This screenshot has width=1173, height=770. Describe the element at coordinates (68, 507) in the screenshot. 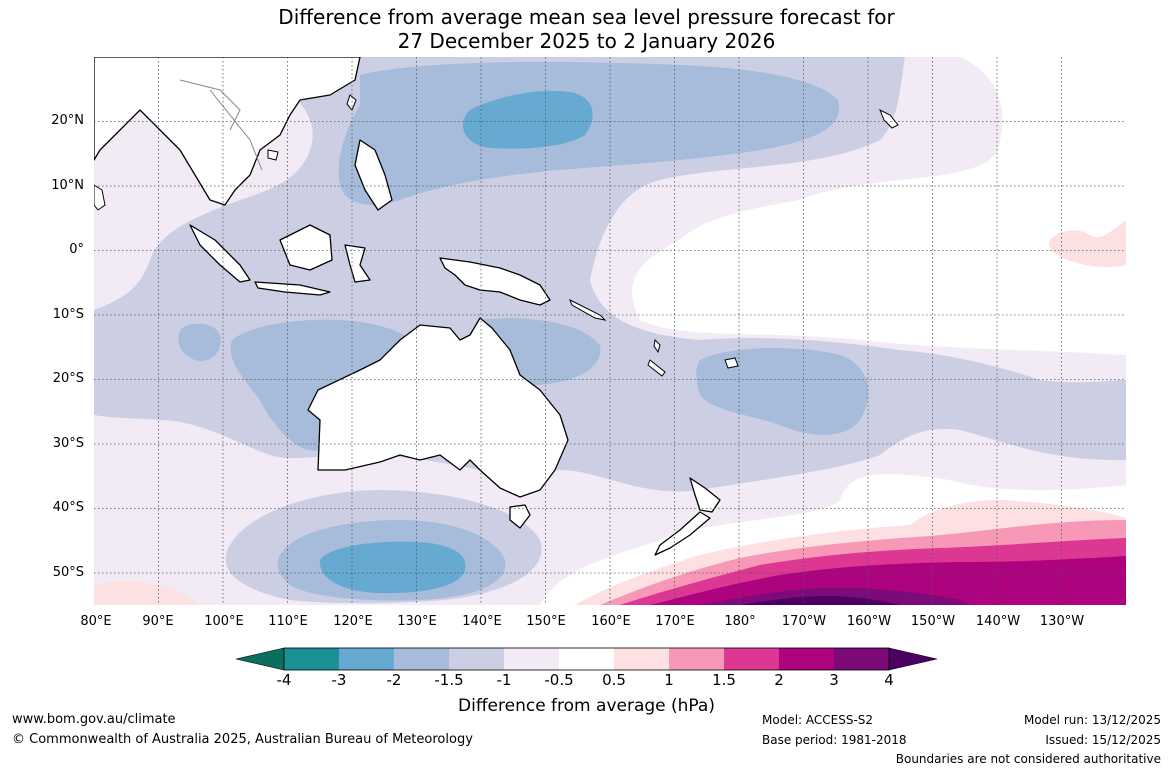

I see `lat-label-40s: 40°S` at that location.